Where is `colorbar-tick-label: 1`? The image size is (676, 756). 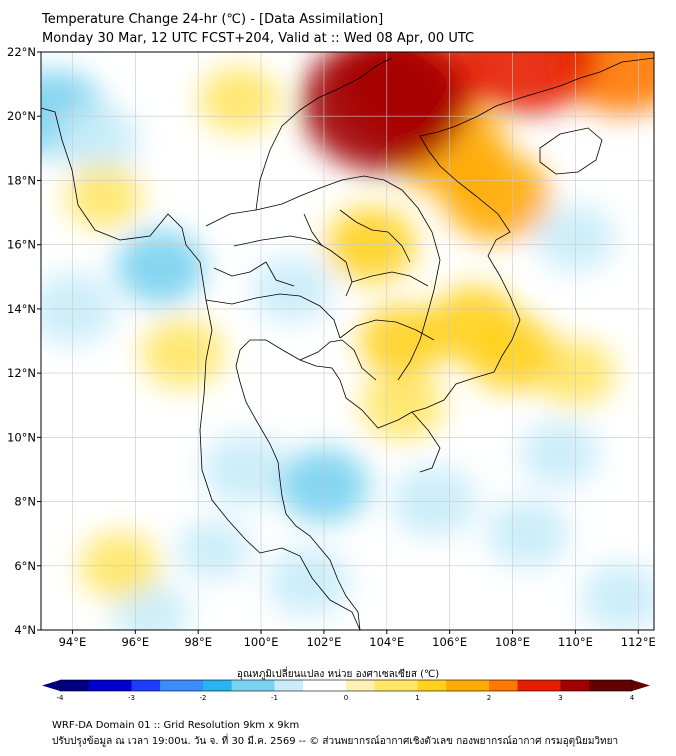 colorbar-tick-label: 1 is located at coordinates (417, 698).